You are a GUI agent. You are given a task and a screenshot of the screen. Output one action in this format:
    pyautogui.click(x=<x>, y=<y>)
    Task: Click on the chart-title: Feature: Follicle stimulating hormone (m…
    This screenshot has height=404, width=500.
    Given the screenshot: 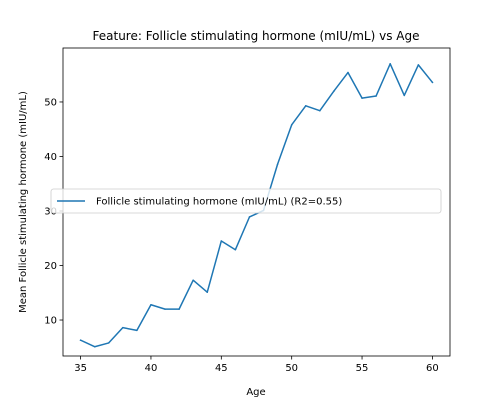 What is the action you would take?
    pyautogui.click(x=256, y=36)
    